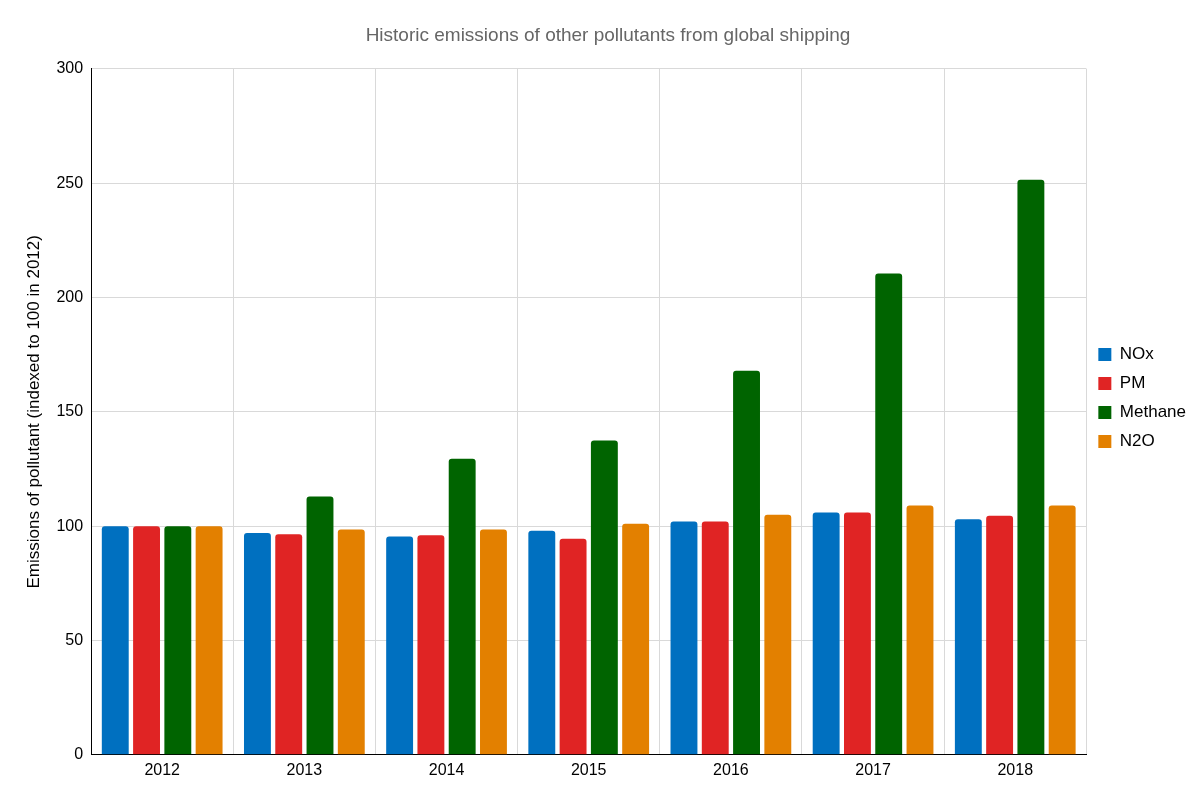  I want to click on x-tick-label: 2014, so click(446, 769).